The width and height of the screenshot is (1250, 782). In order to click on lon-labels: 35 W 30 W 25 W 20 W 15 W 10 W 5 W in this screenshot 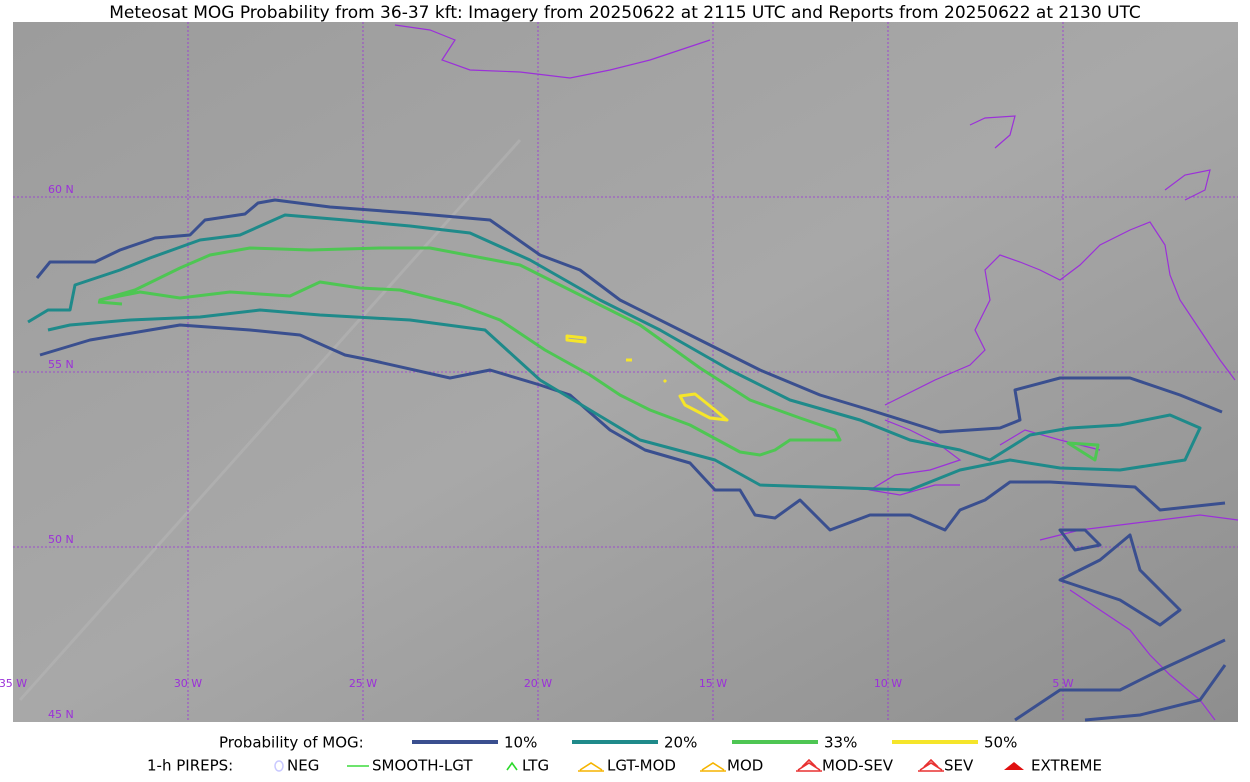, I will do `click(537, 683)`.